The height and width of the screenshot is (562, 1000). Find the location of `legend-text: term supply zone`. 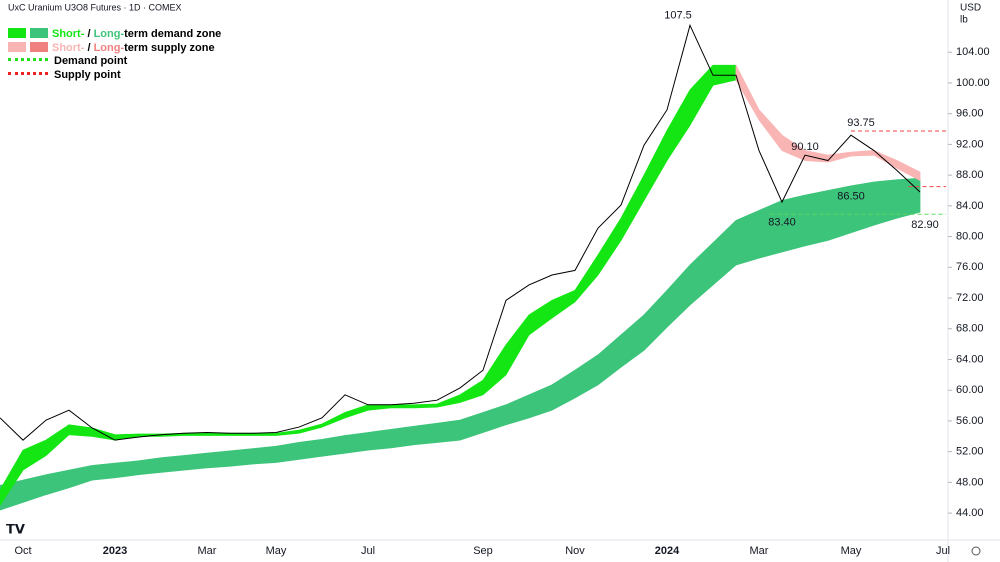

legend-text: term supply zone is located at coordinates (169, 47).